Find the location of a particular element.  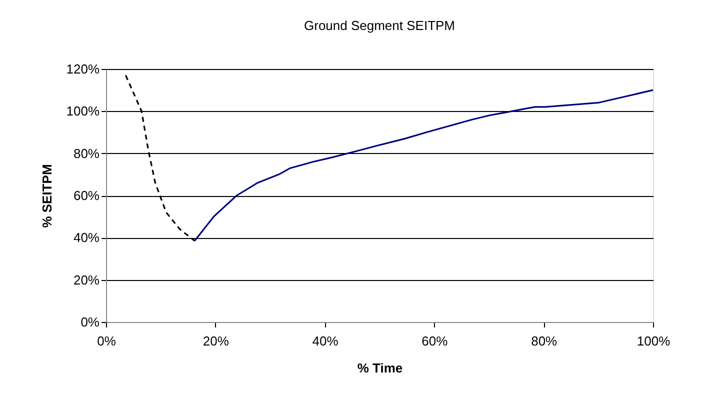

x-tick-label: 80% is located at coordinates (544, 341).